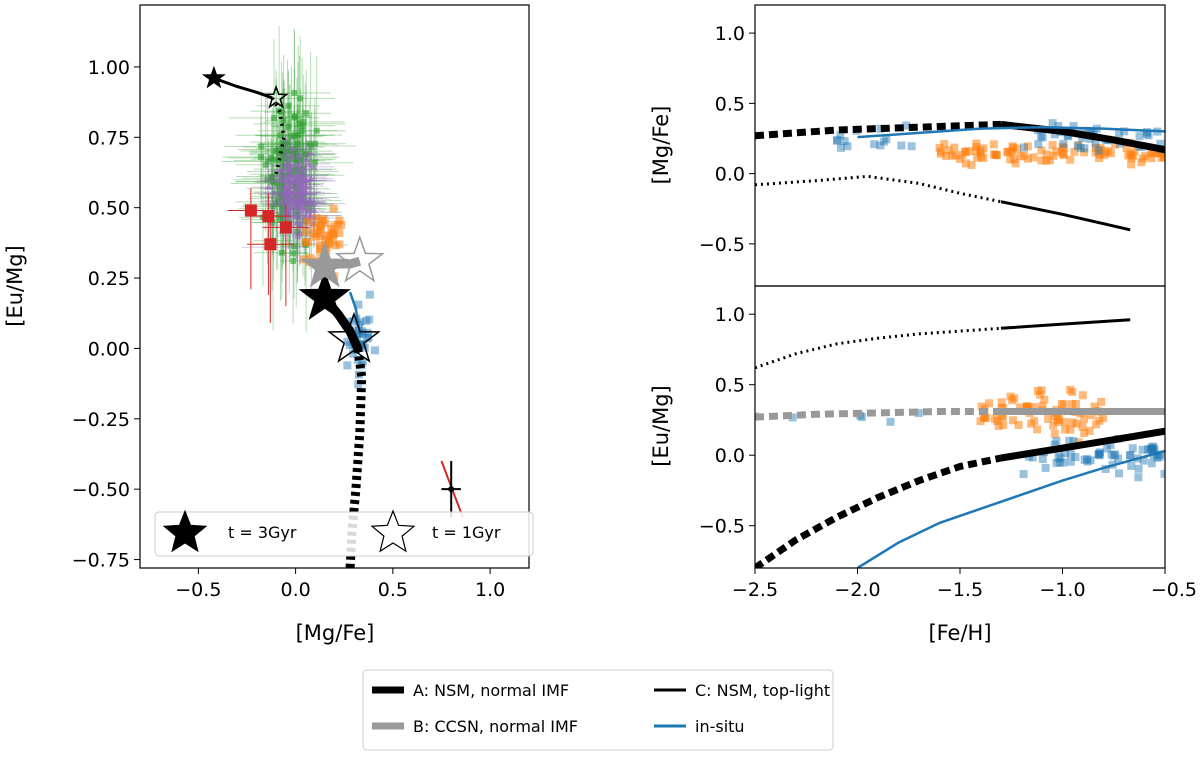 The image size is (1200, 759). Describe the element at coordinates (354, 337) in the screenshot. I see `open-star-marker` at that location.